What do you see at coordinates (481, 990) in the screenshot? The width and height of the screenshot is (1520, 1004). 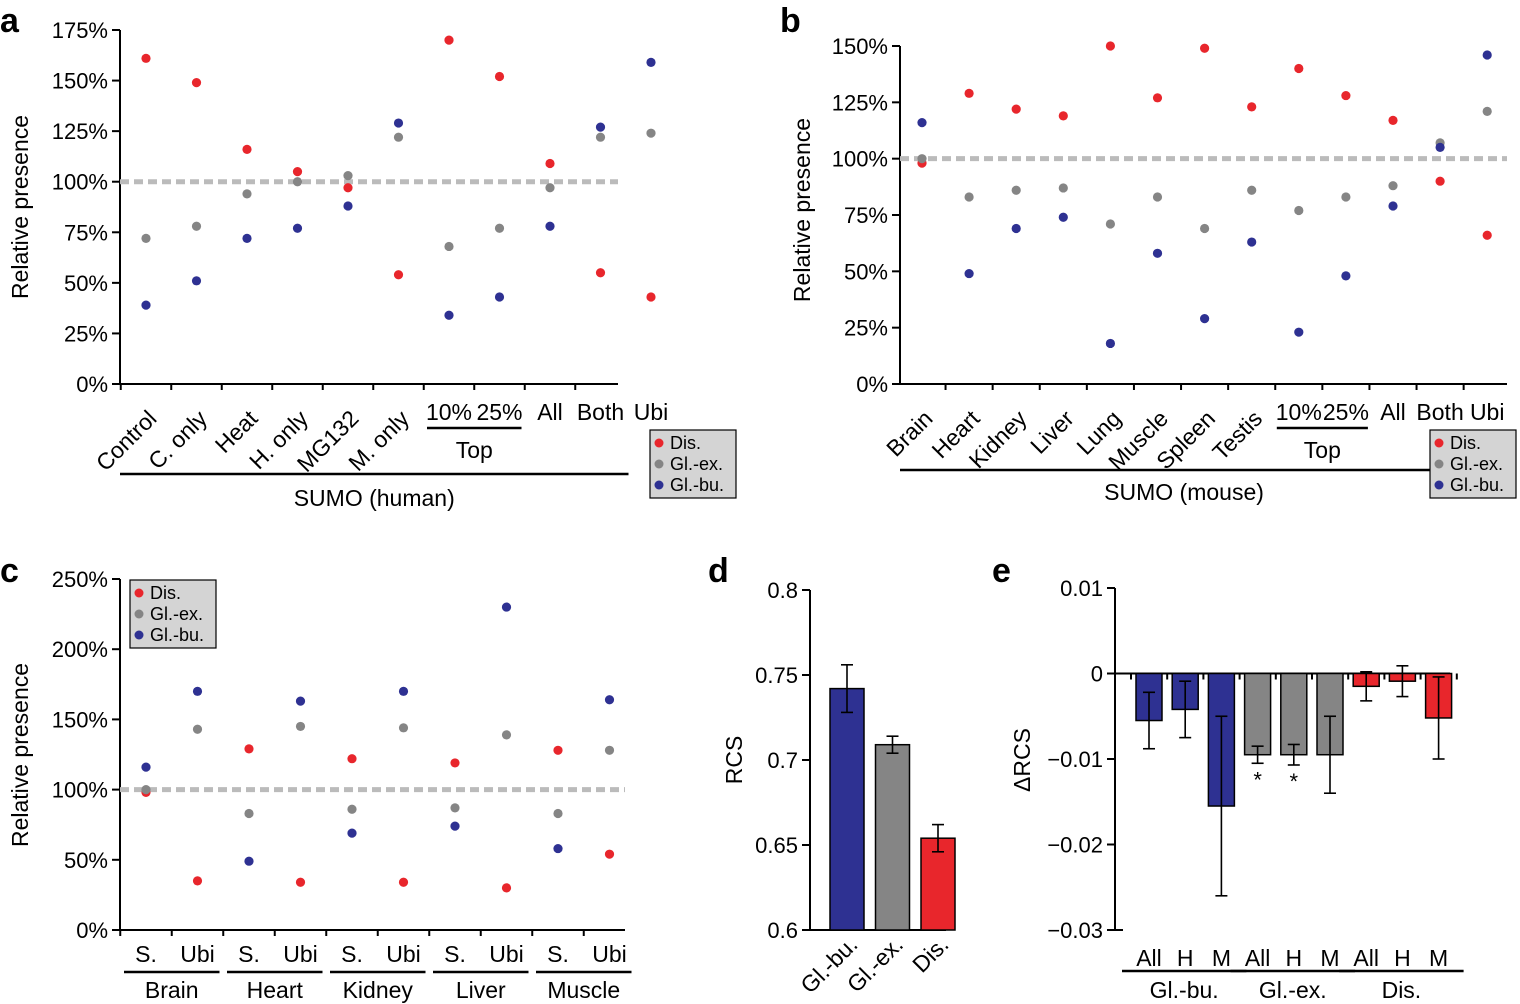 I see `group-label: Liver` at bounding box center [481, 990].